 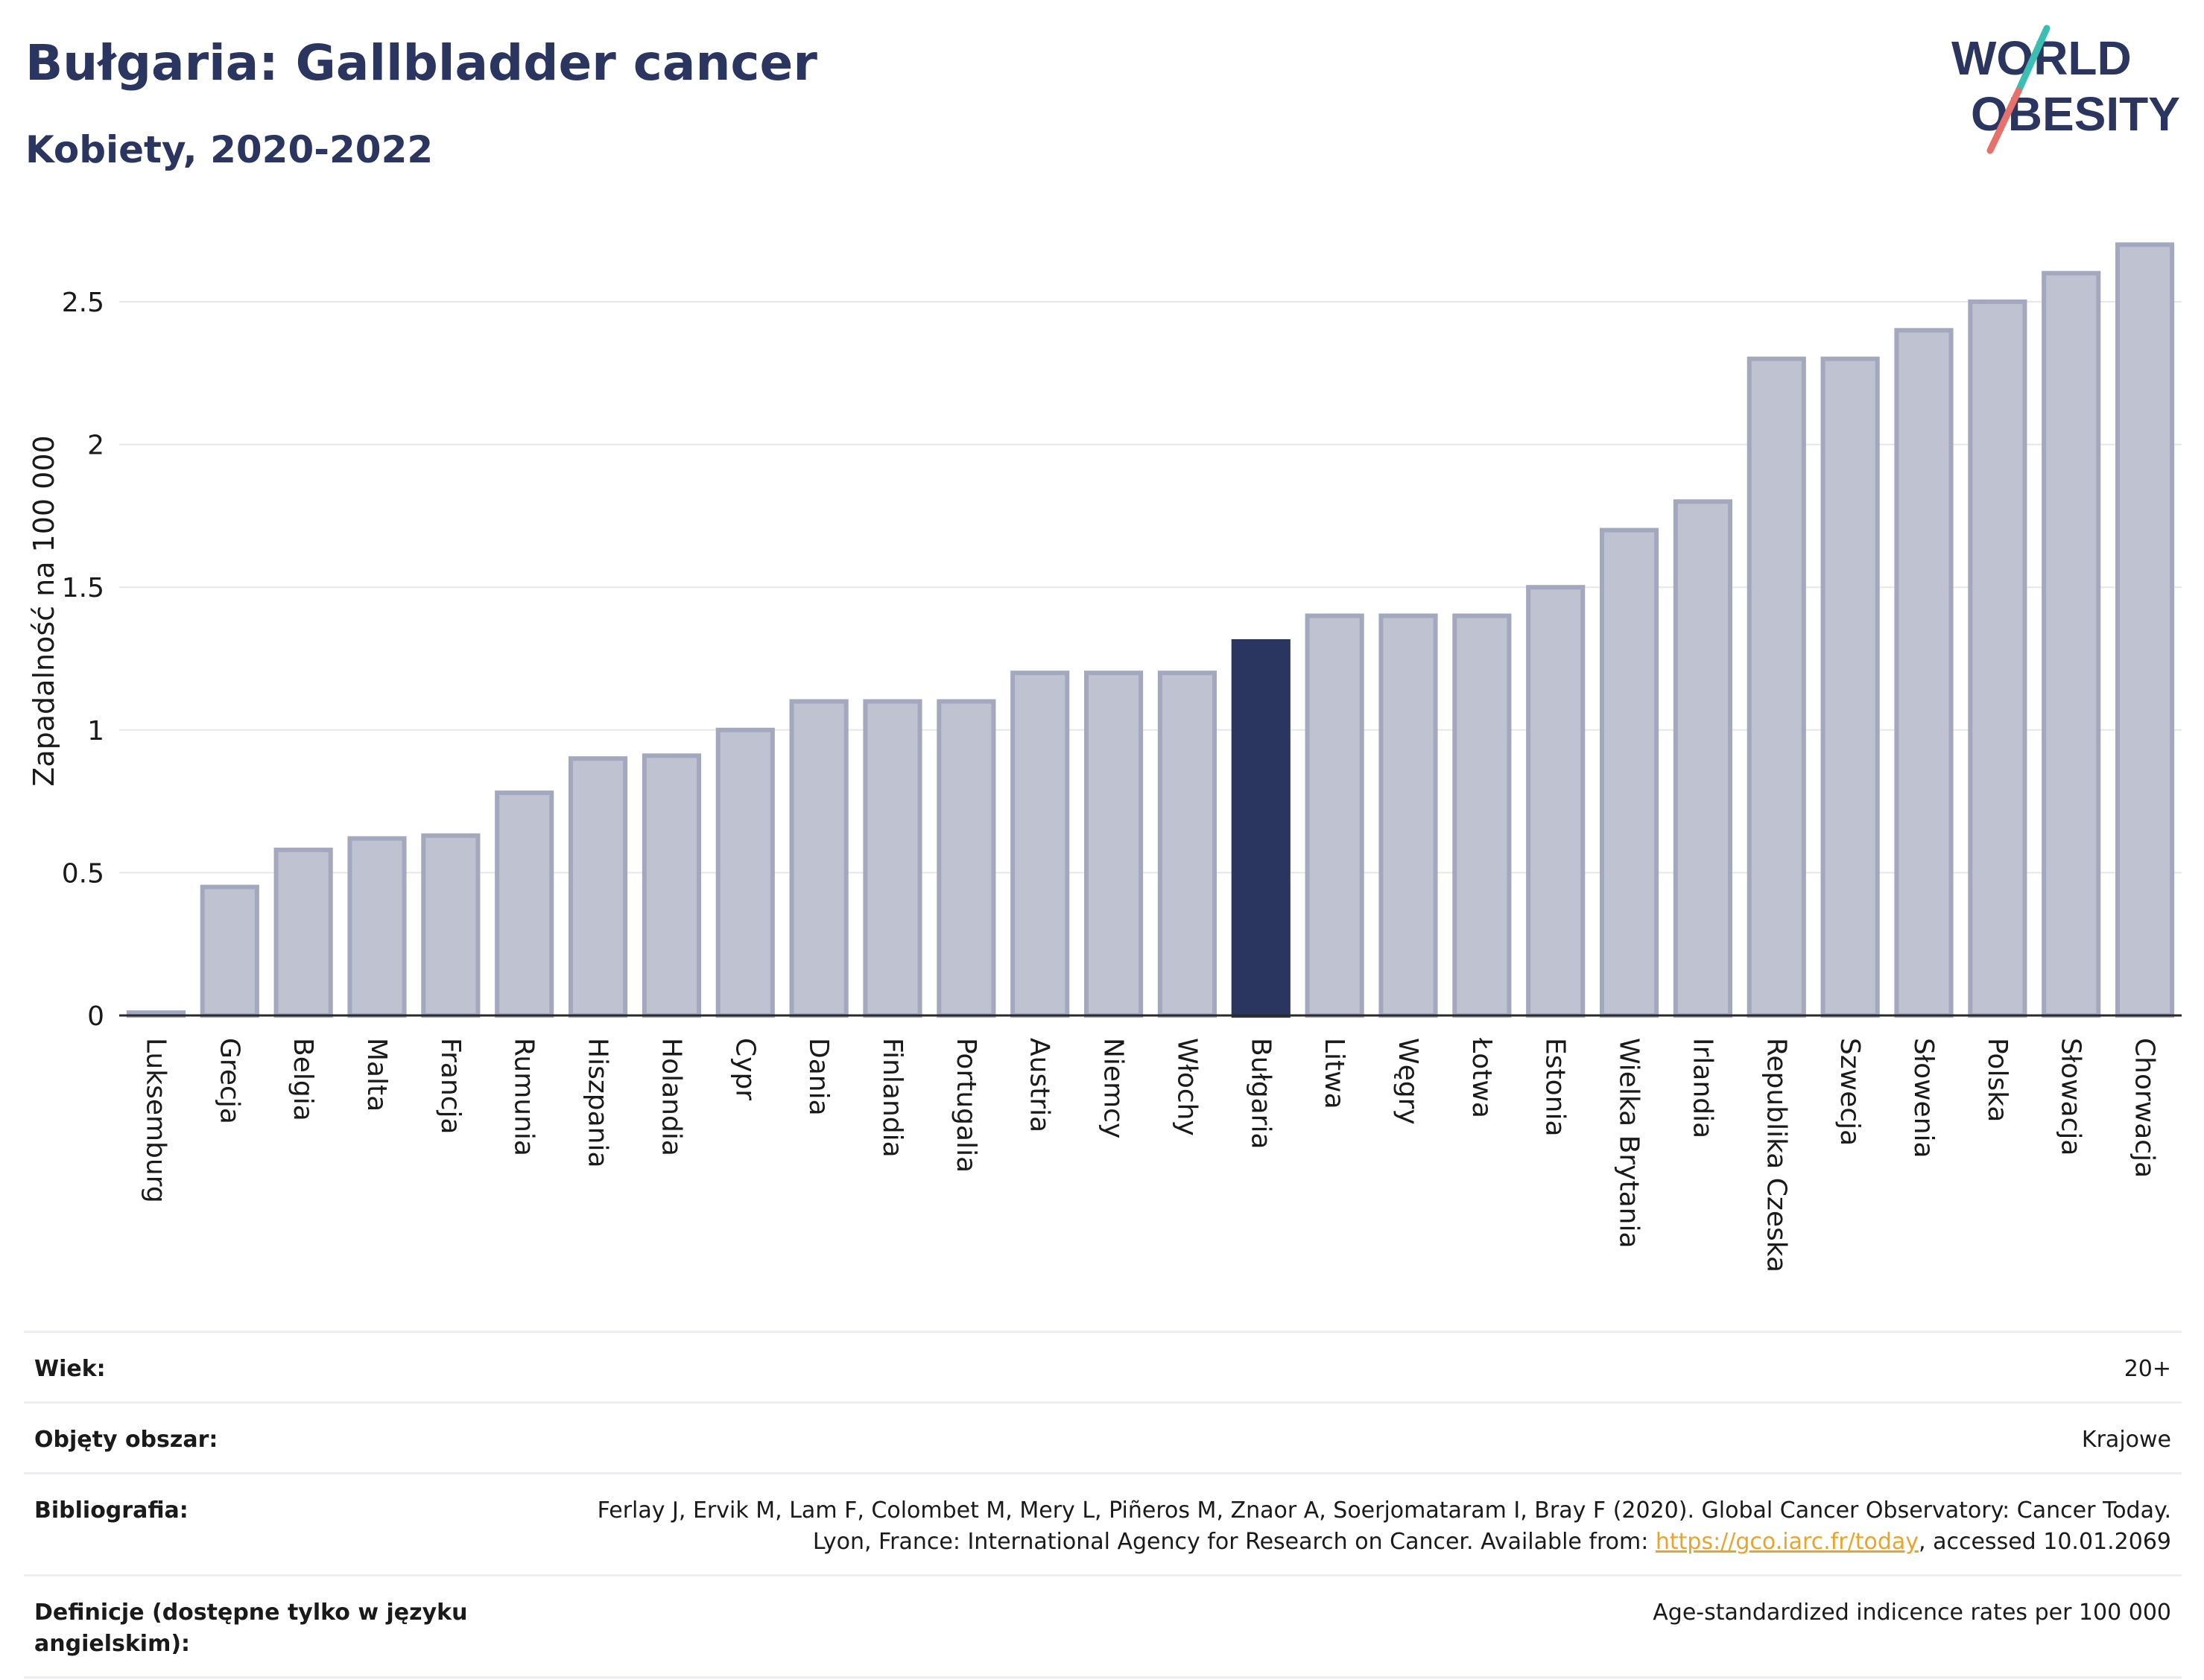 I want to click on bibliography-link: https://gco.iarc.fr/today, so click(x=1787, y=1542).